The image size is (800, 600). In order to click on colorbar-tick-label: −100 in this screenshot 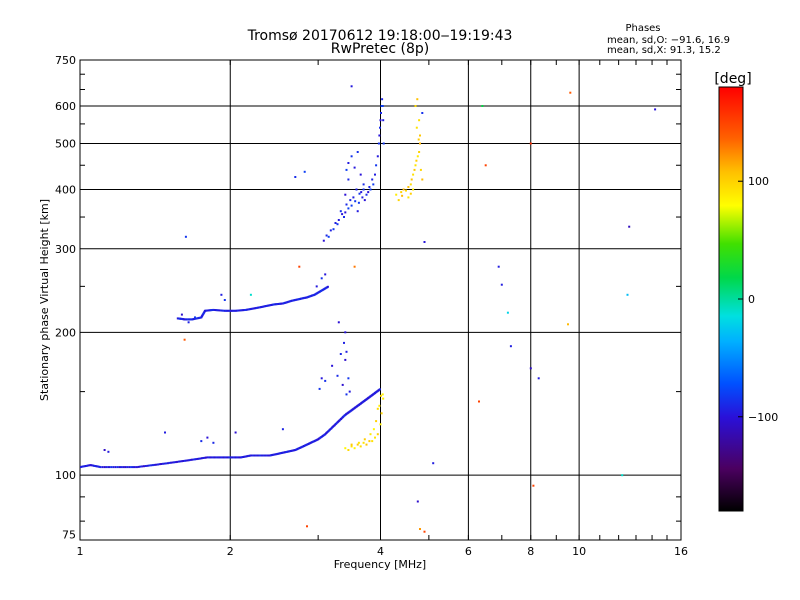, I will do `click(763, 417)`.